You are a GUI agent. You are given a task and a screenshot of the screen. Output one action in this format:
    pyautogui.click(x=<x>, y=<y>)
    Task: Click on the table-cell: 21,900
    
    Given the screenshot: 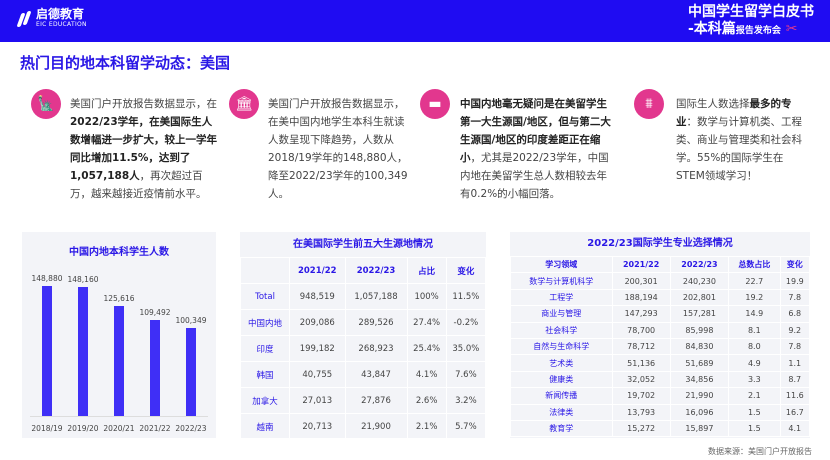 What is the action you would take?
    pyautogui.click(x=376, y=426)
    